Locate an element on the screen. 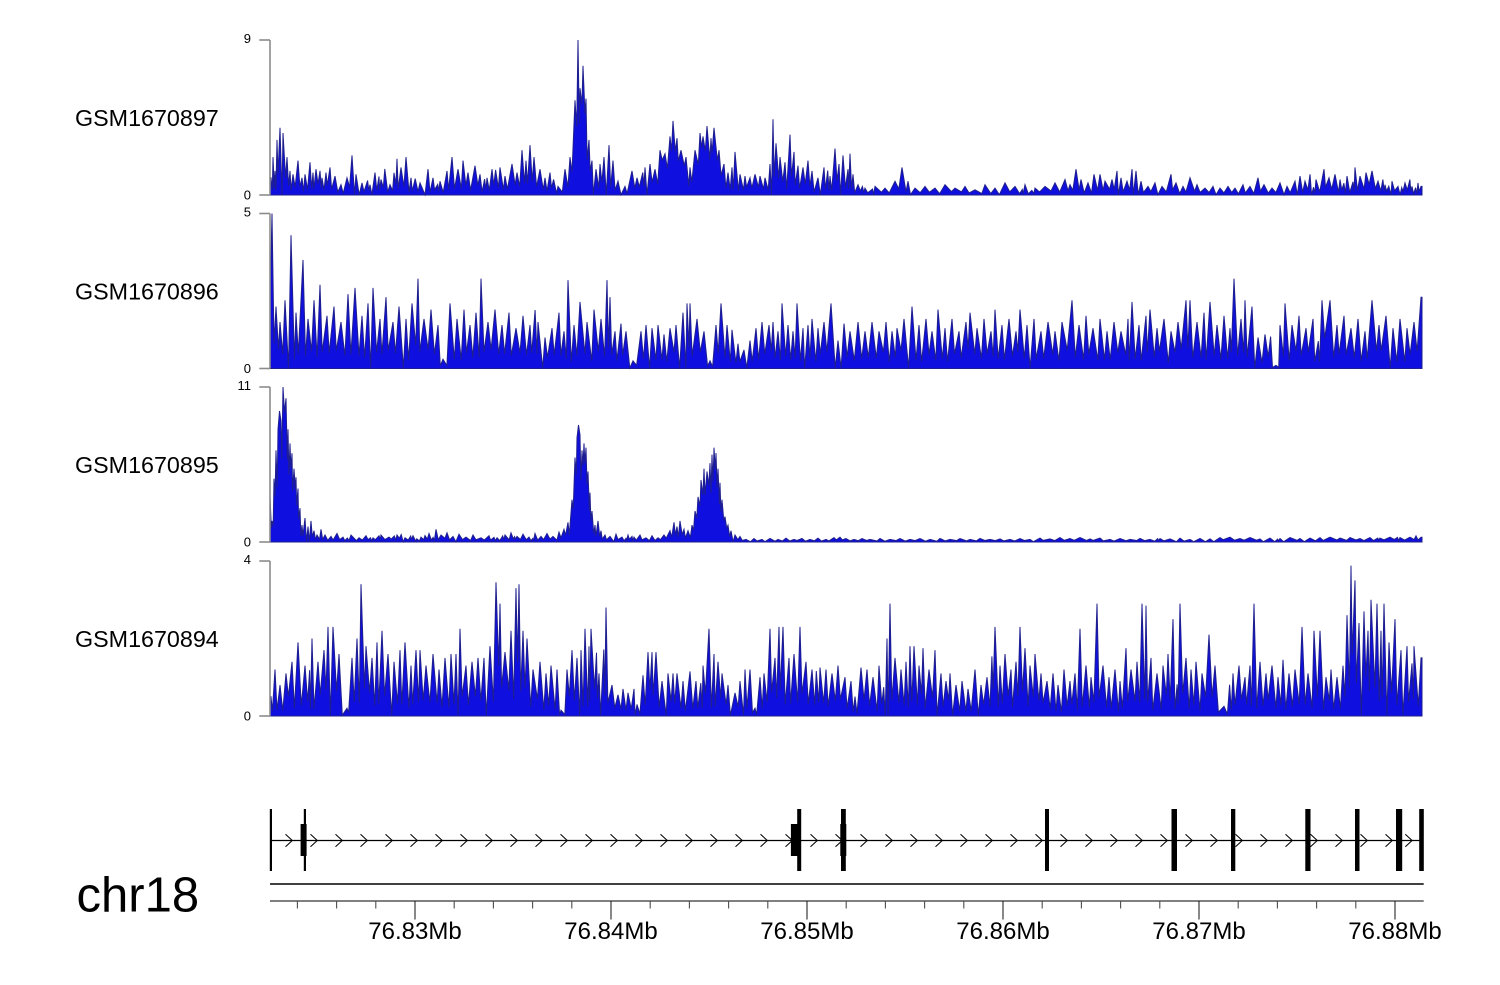 This screenshot has width=1500, height=985. svg-text: GSM1670896 is located at coordinates (147, 292).